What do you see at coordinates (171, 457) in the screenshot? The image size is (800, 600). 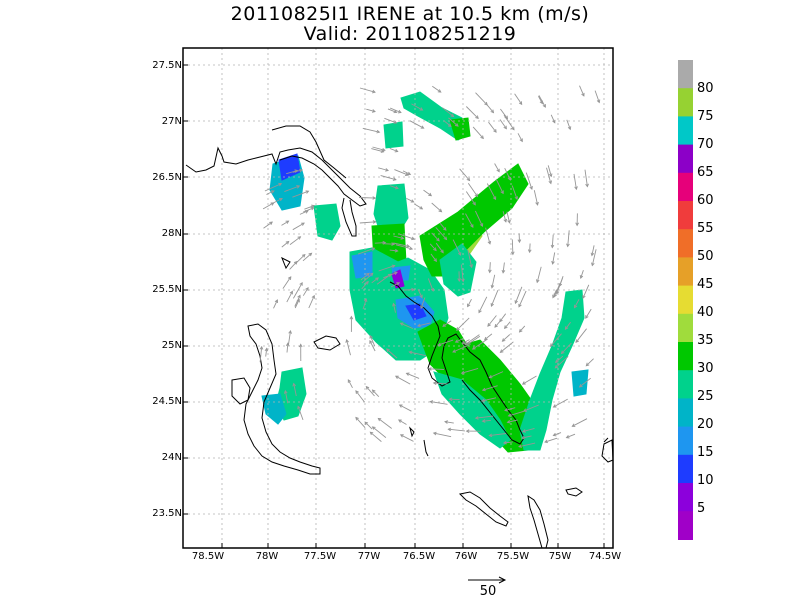 I see `lat-label-24: 24N` at bounding box center [171, 457].